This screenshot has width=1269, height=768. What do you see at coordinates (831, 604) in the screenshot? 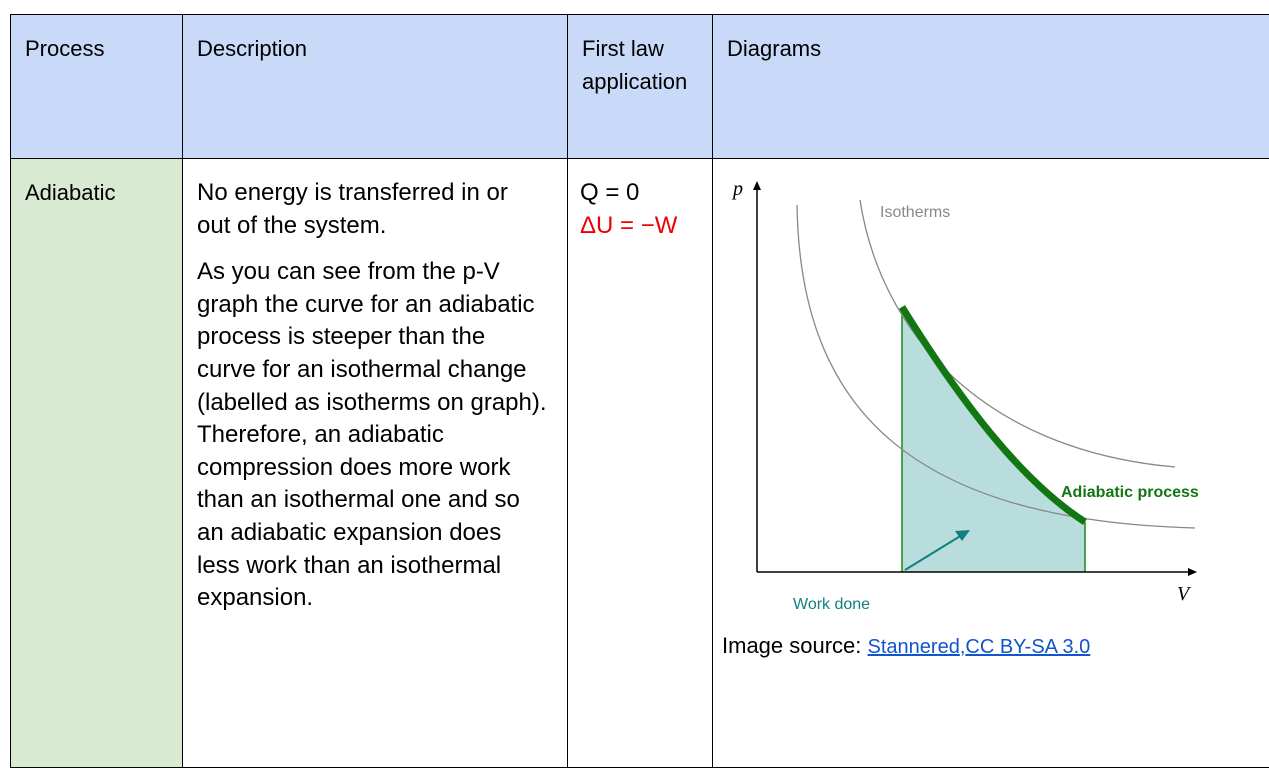
I see `label: Work done` at bounding box center [831, 604].